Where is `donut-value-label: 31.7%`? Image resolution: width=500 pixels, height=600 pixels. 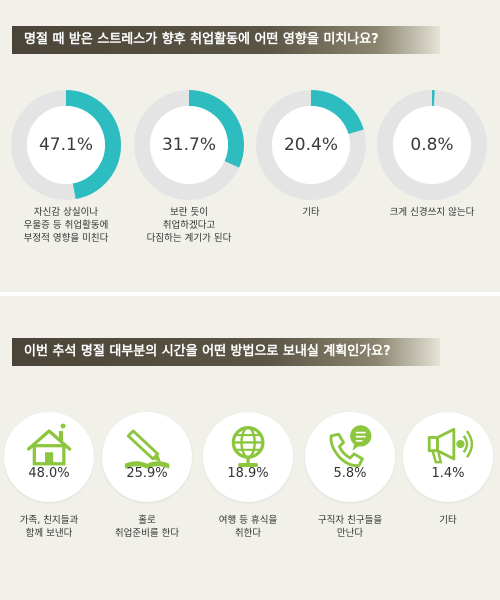
donut-value-label: 31.7% is located at coordinates (188, 145).